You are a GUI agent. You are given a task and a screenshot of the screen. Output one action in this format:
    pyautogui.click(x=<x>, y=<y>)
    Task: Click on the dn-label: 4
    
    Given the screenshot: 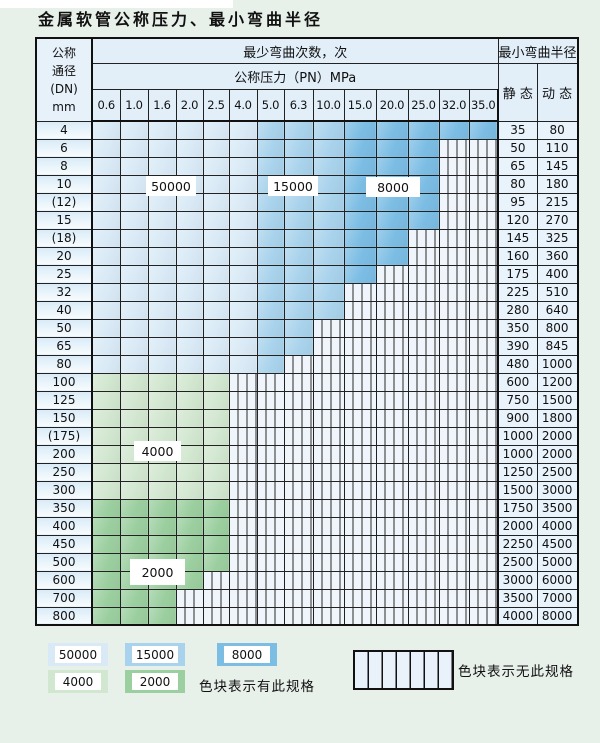 What is the action you would take?
    pyautogui.click(x=64, y=130)
    